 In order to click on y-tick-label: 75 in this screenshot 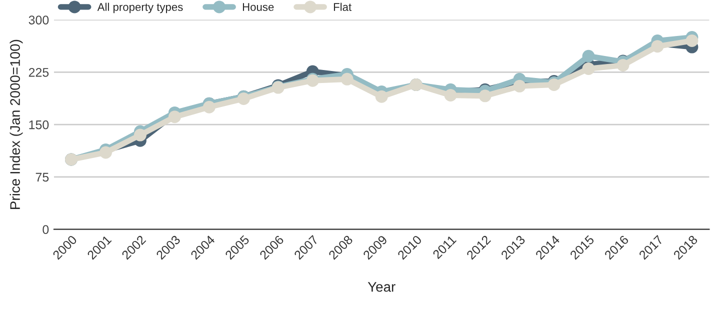, I will do `click(42, 177)`.